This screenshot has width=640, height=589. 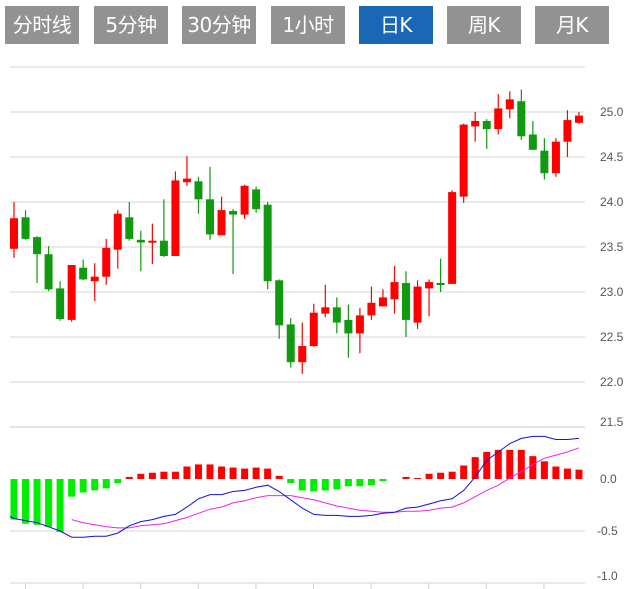 What do you see at coordinates (612, 112) in the screenshot?
I see `price-axis-label: 25.0` at bounding box center [612, 112].